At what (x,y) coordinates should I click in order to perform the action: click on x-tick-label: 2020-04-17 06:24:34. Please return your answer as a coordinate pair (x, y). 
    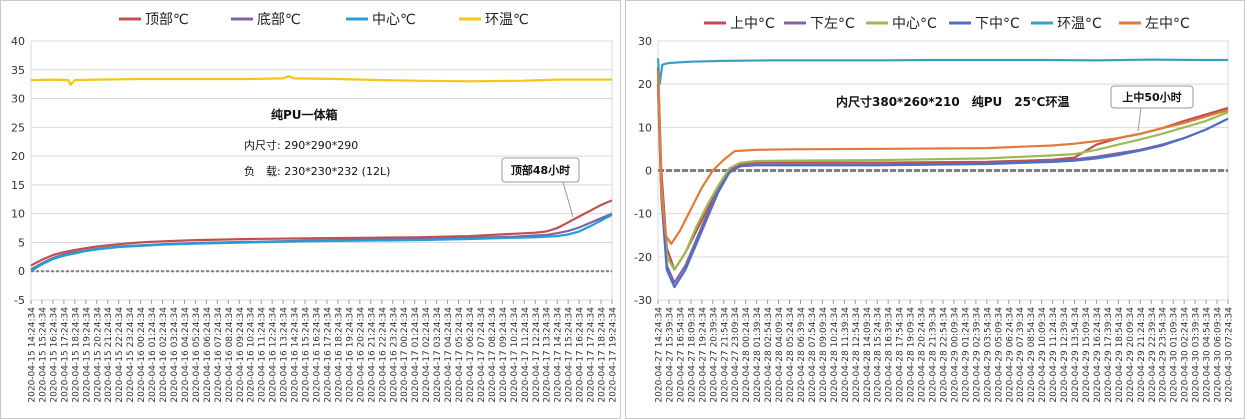
    Looking at the image, I should click on (471, 355).